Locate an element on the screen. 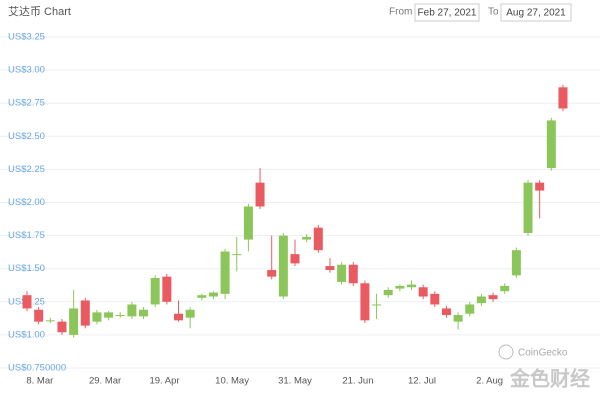 Image resolution: width=600 pixels, height=405 pixels. x-tick-label: 19. Apr is located at coordinates (164, 381).